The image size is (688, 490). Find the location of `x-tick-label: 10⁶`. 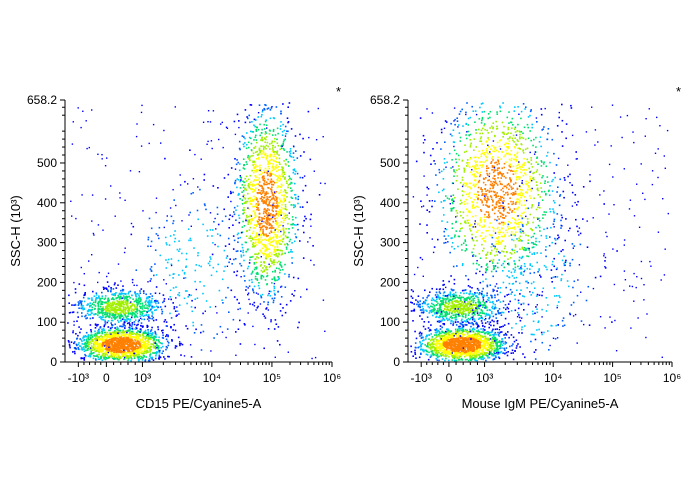

x-tick-label: 10⁶ is located at coordinates (332, 378).